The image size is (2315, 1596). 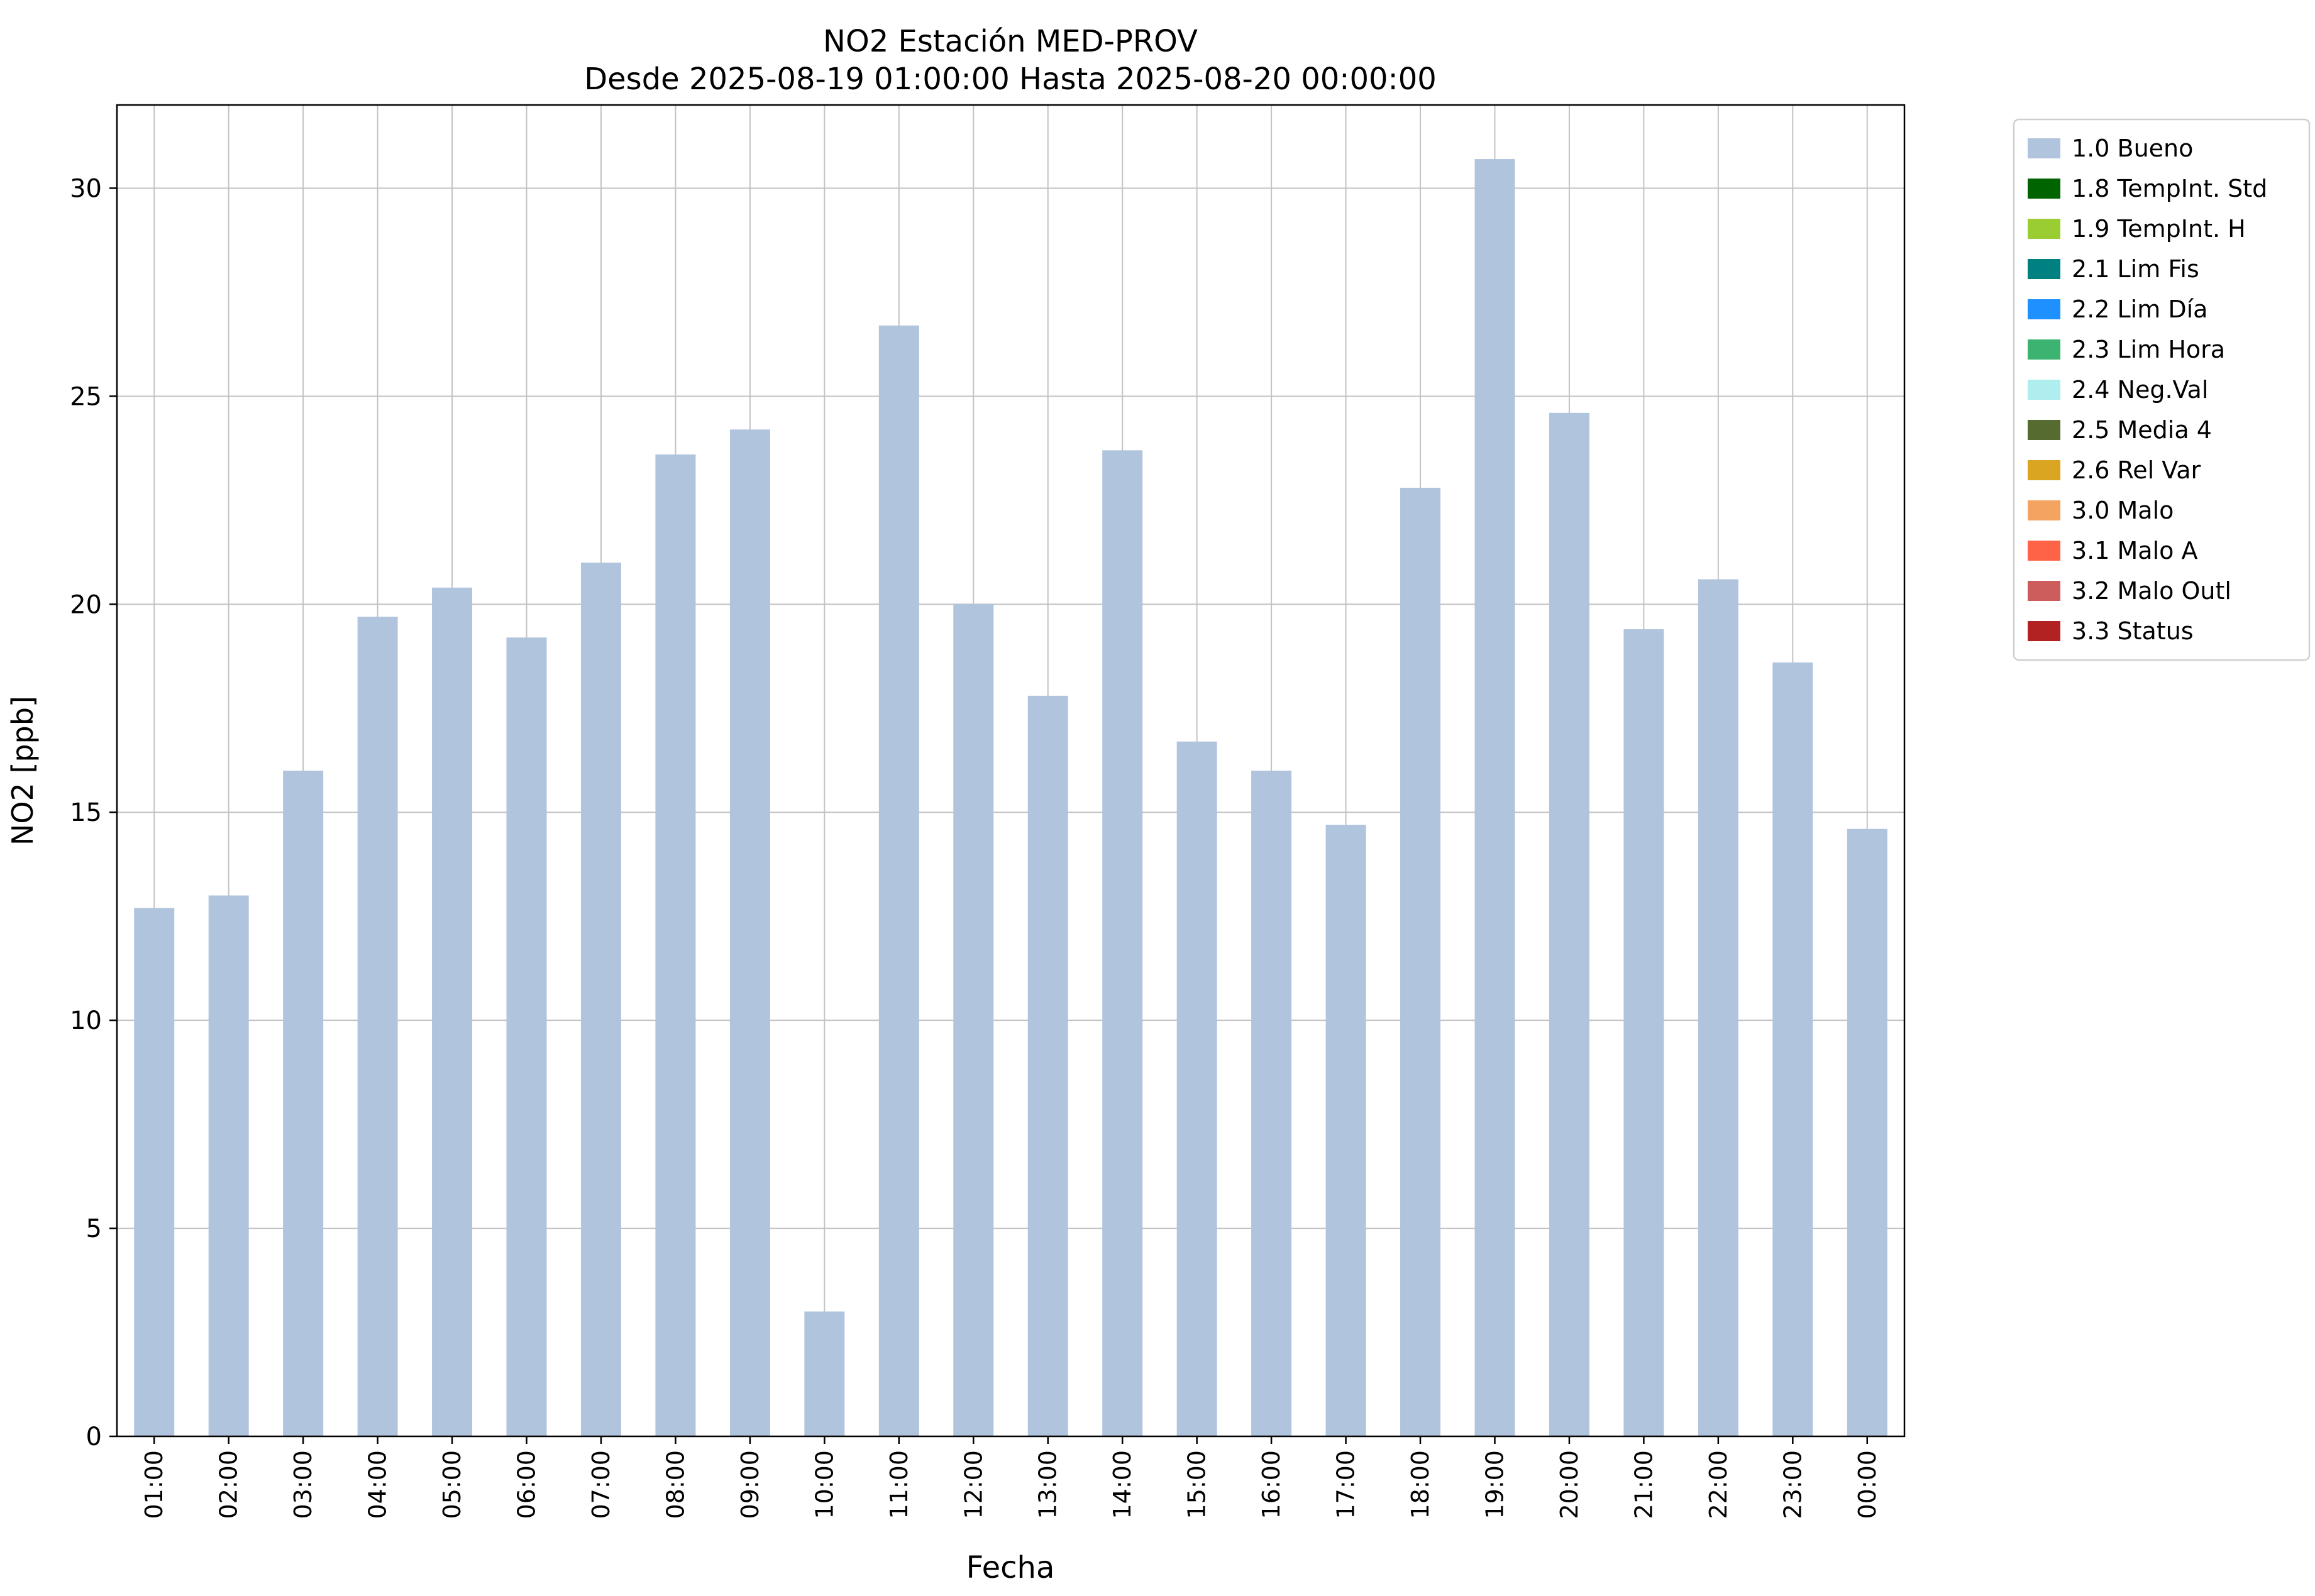 What do you see at coordinates (1420, 1484) in the screenshot?
I see `x-tick-label: 18:00` at bounding box center [1420, 1484].